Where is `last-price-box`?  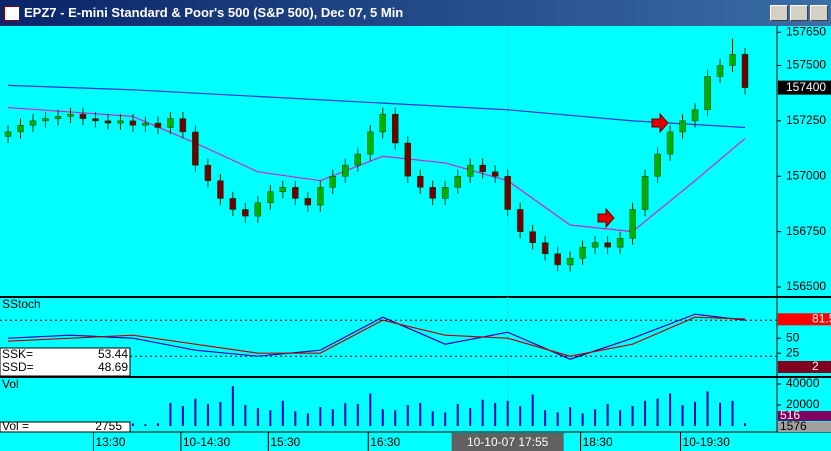 last-price-box is located at coordinates (804, 87).